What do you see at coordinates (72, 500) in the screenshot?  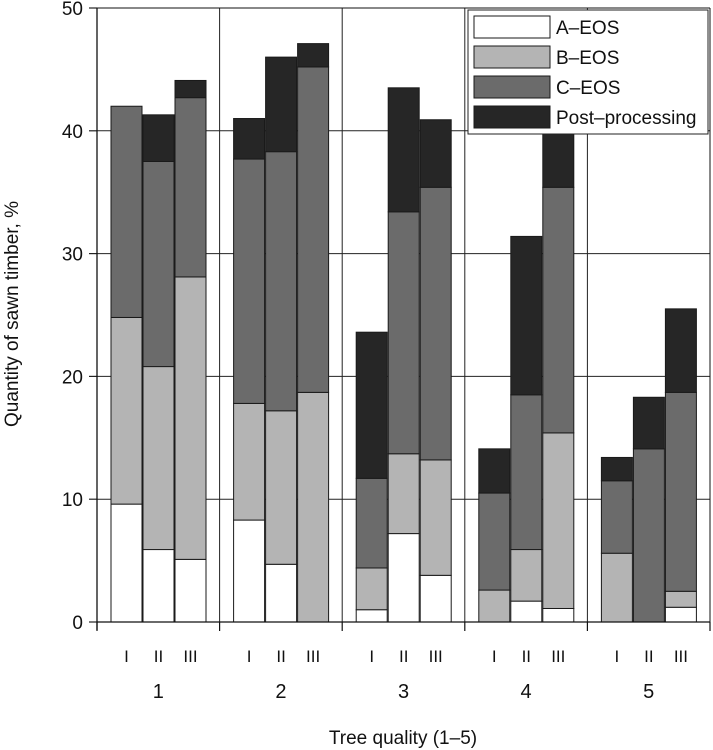 I see `y-tick-label: 10` at bounding box center [72, 500].